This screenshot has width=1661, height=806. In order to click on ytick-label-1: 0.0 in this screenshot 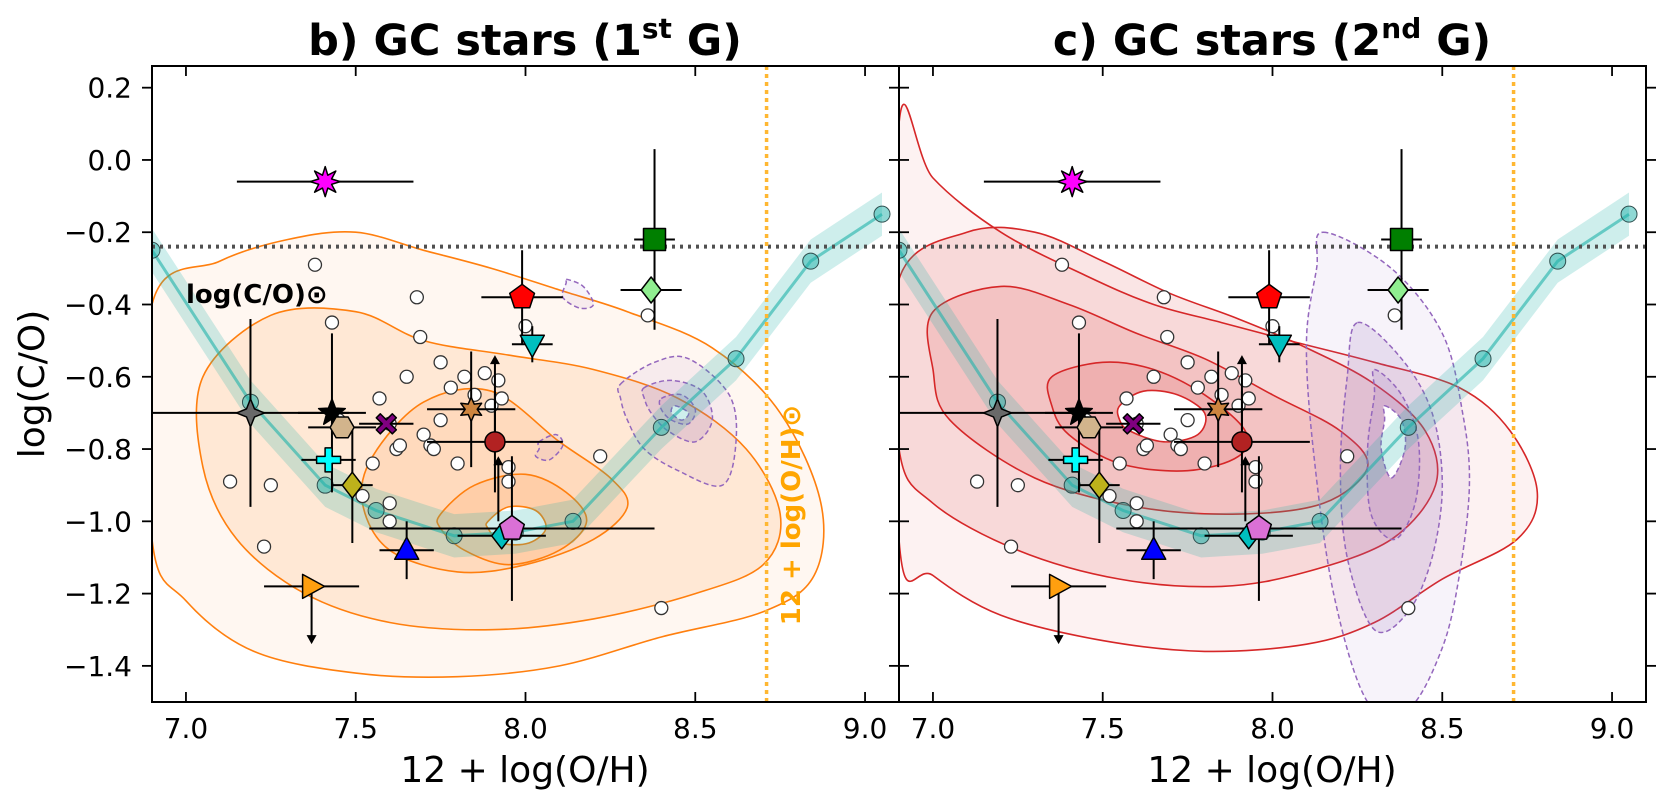, I will do `click(109, 160)`.